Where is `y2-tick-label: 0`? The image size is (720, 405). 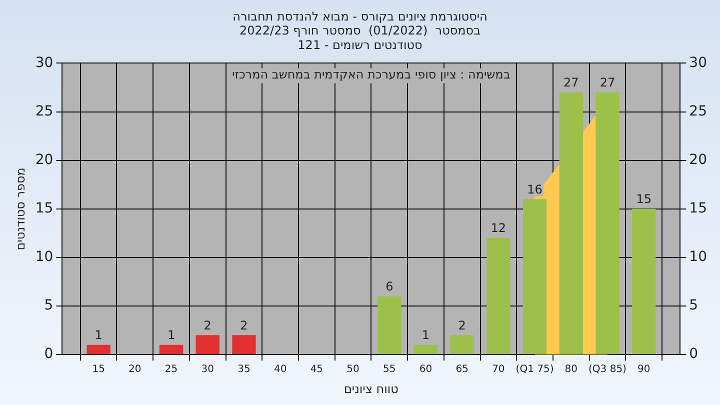 y2-tick-label: 0 is located at coordinates (693, 354).